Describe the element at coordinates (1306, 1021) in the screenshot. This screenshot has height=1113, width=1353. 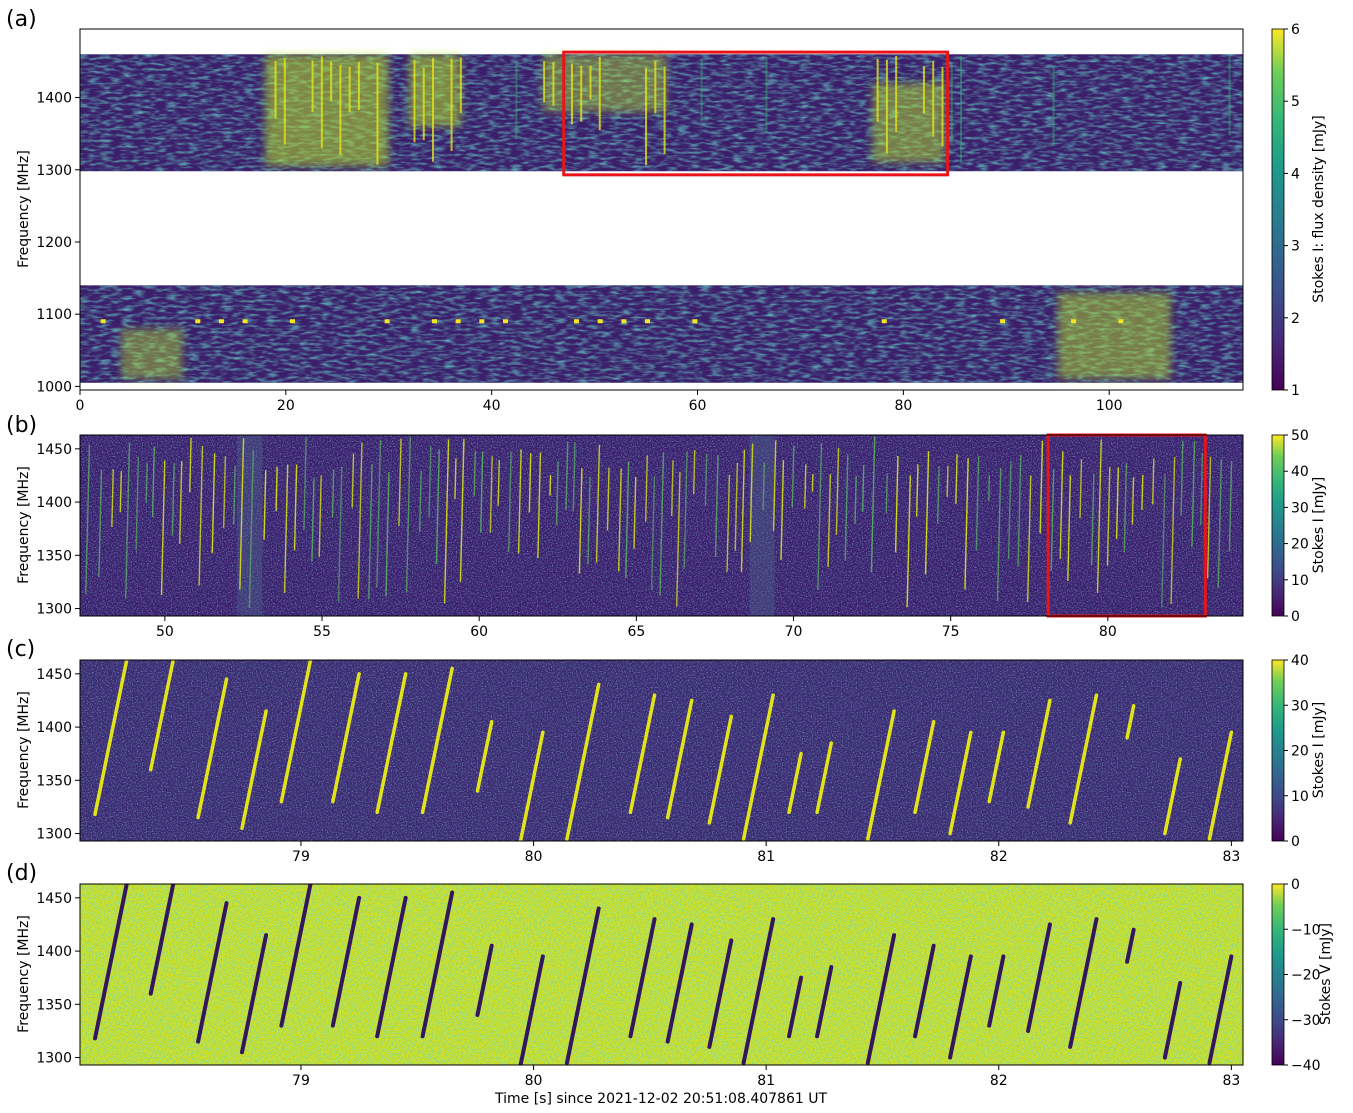
I see `colorbar-tick-label: −30` at that location.